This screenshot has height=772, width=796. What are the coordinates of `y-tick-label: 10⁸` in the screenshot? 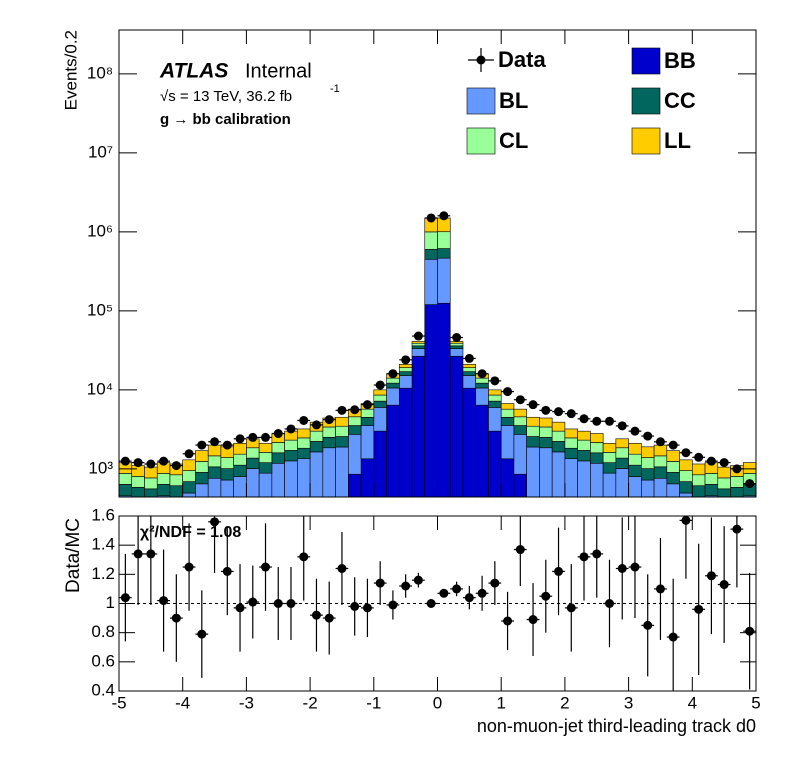 It's located at (100, 72).